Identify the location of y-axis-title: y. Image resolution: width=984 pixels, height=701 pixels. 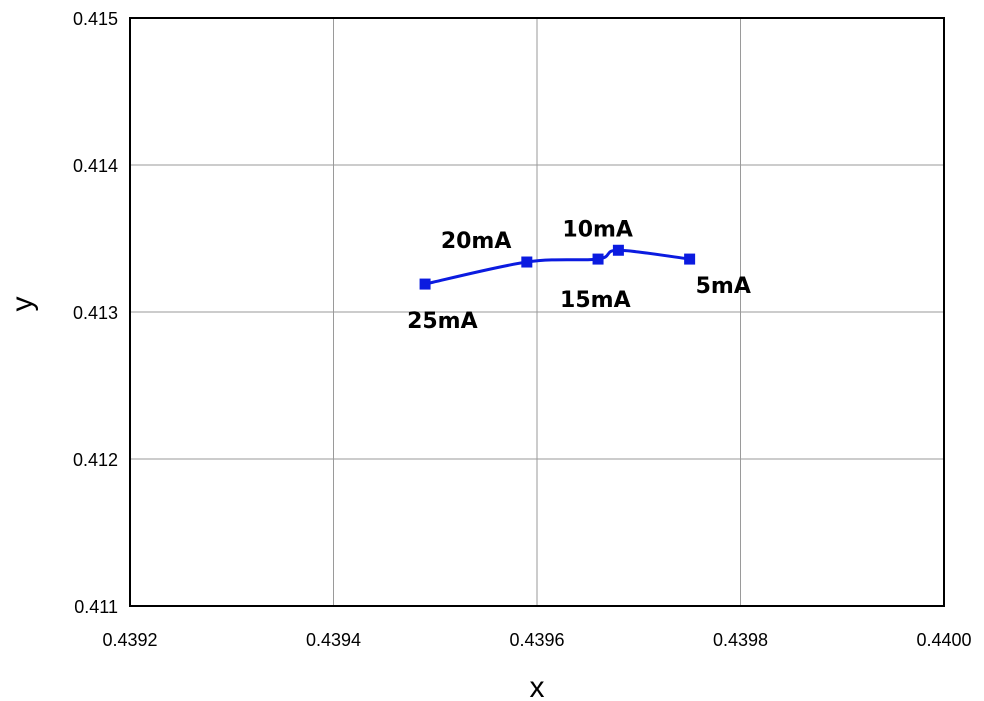
(22, 304).